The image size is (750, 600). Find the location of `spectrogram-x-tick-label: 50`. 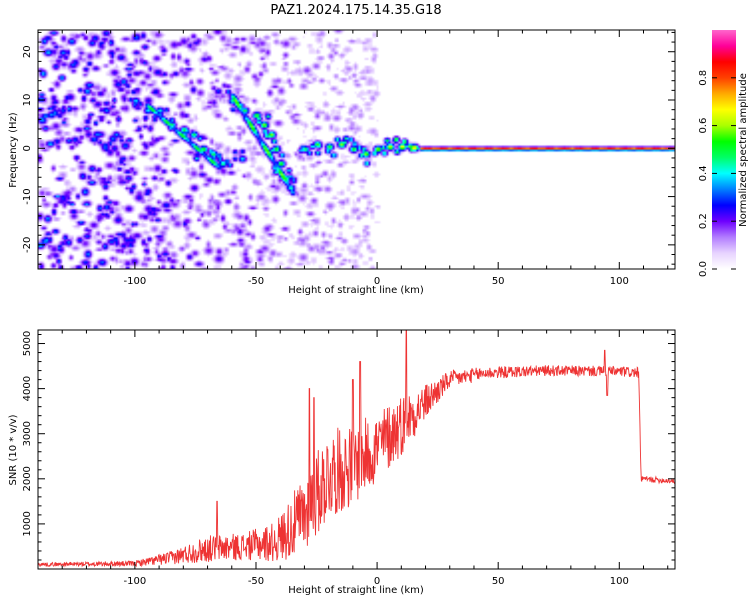

spectrogram-x-tick-label: 50 is located at coordinates (498, 281).